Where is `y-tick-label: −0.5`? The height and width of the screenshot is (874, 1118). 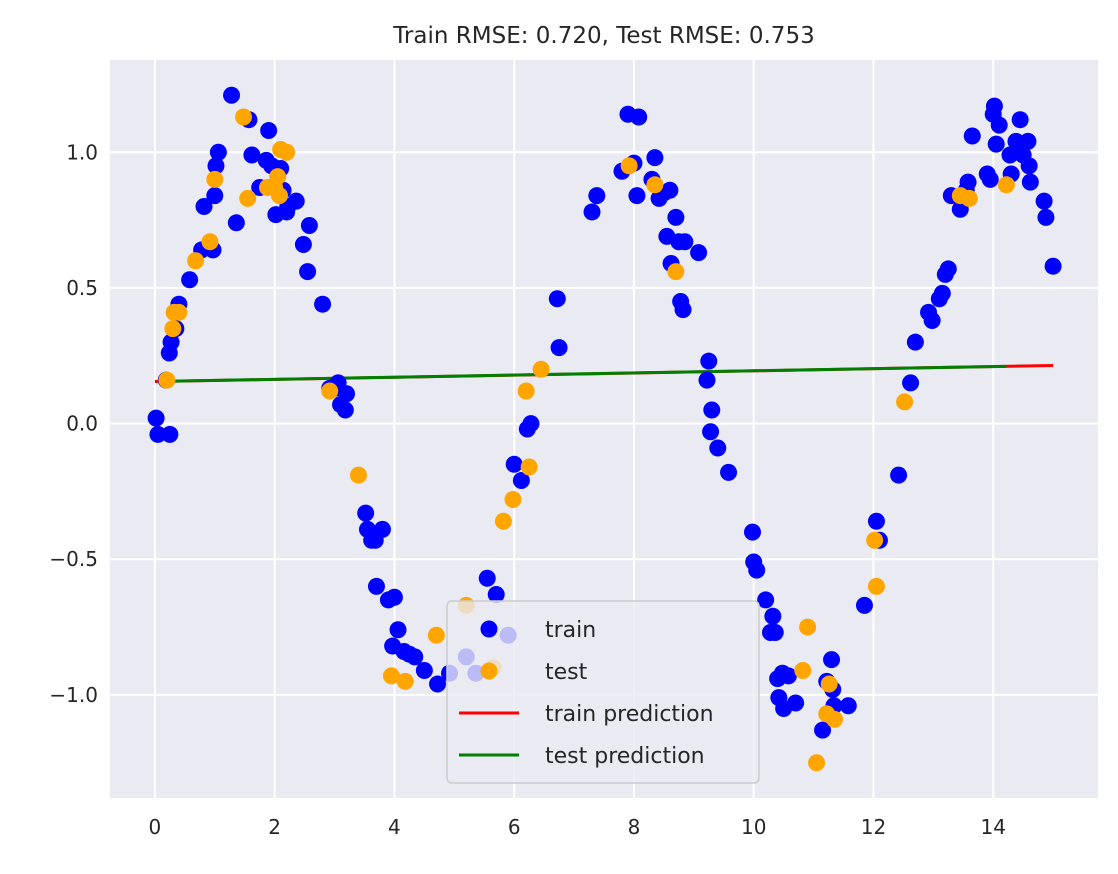
y-tick-label: −0.5 is located at coordinates (73, 559).